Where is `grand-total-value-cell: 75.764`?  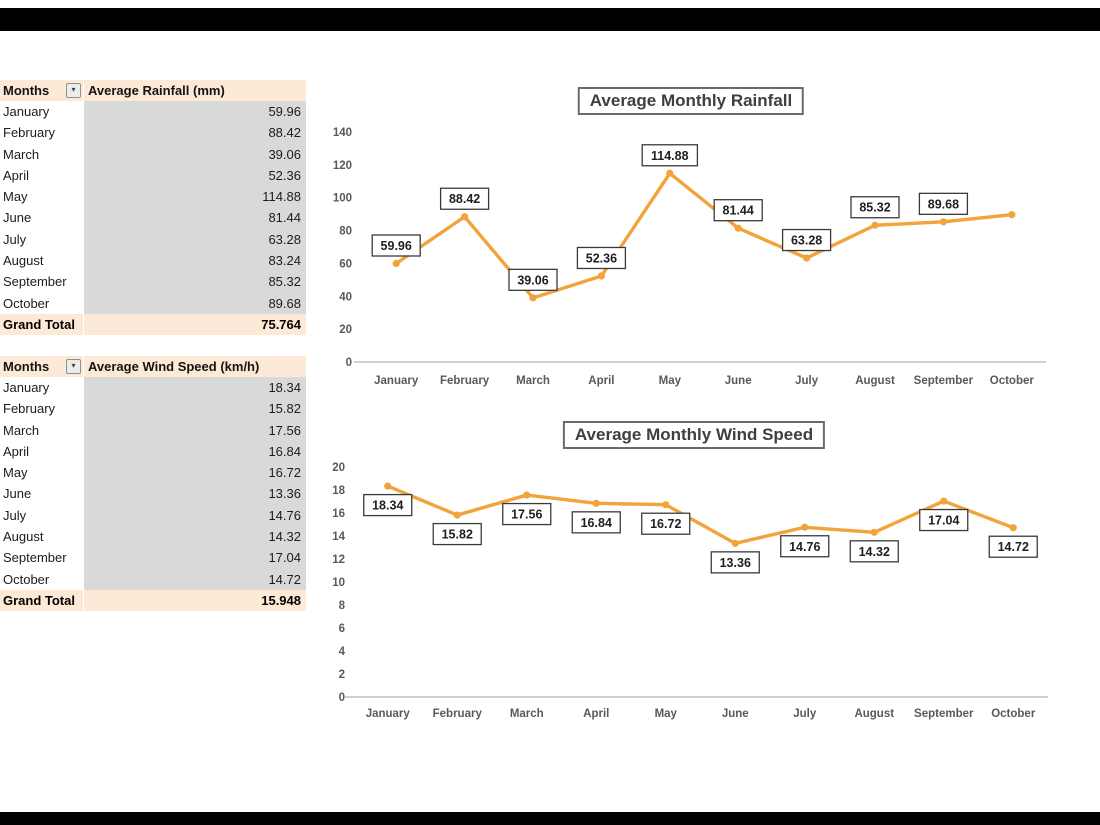 grand-total-value-cell: 75.764 is located at coordinates (195, 324).